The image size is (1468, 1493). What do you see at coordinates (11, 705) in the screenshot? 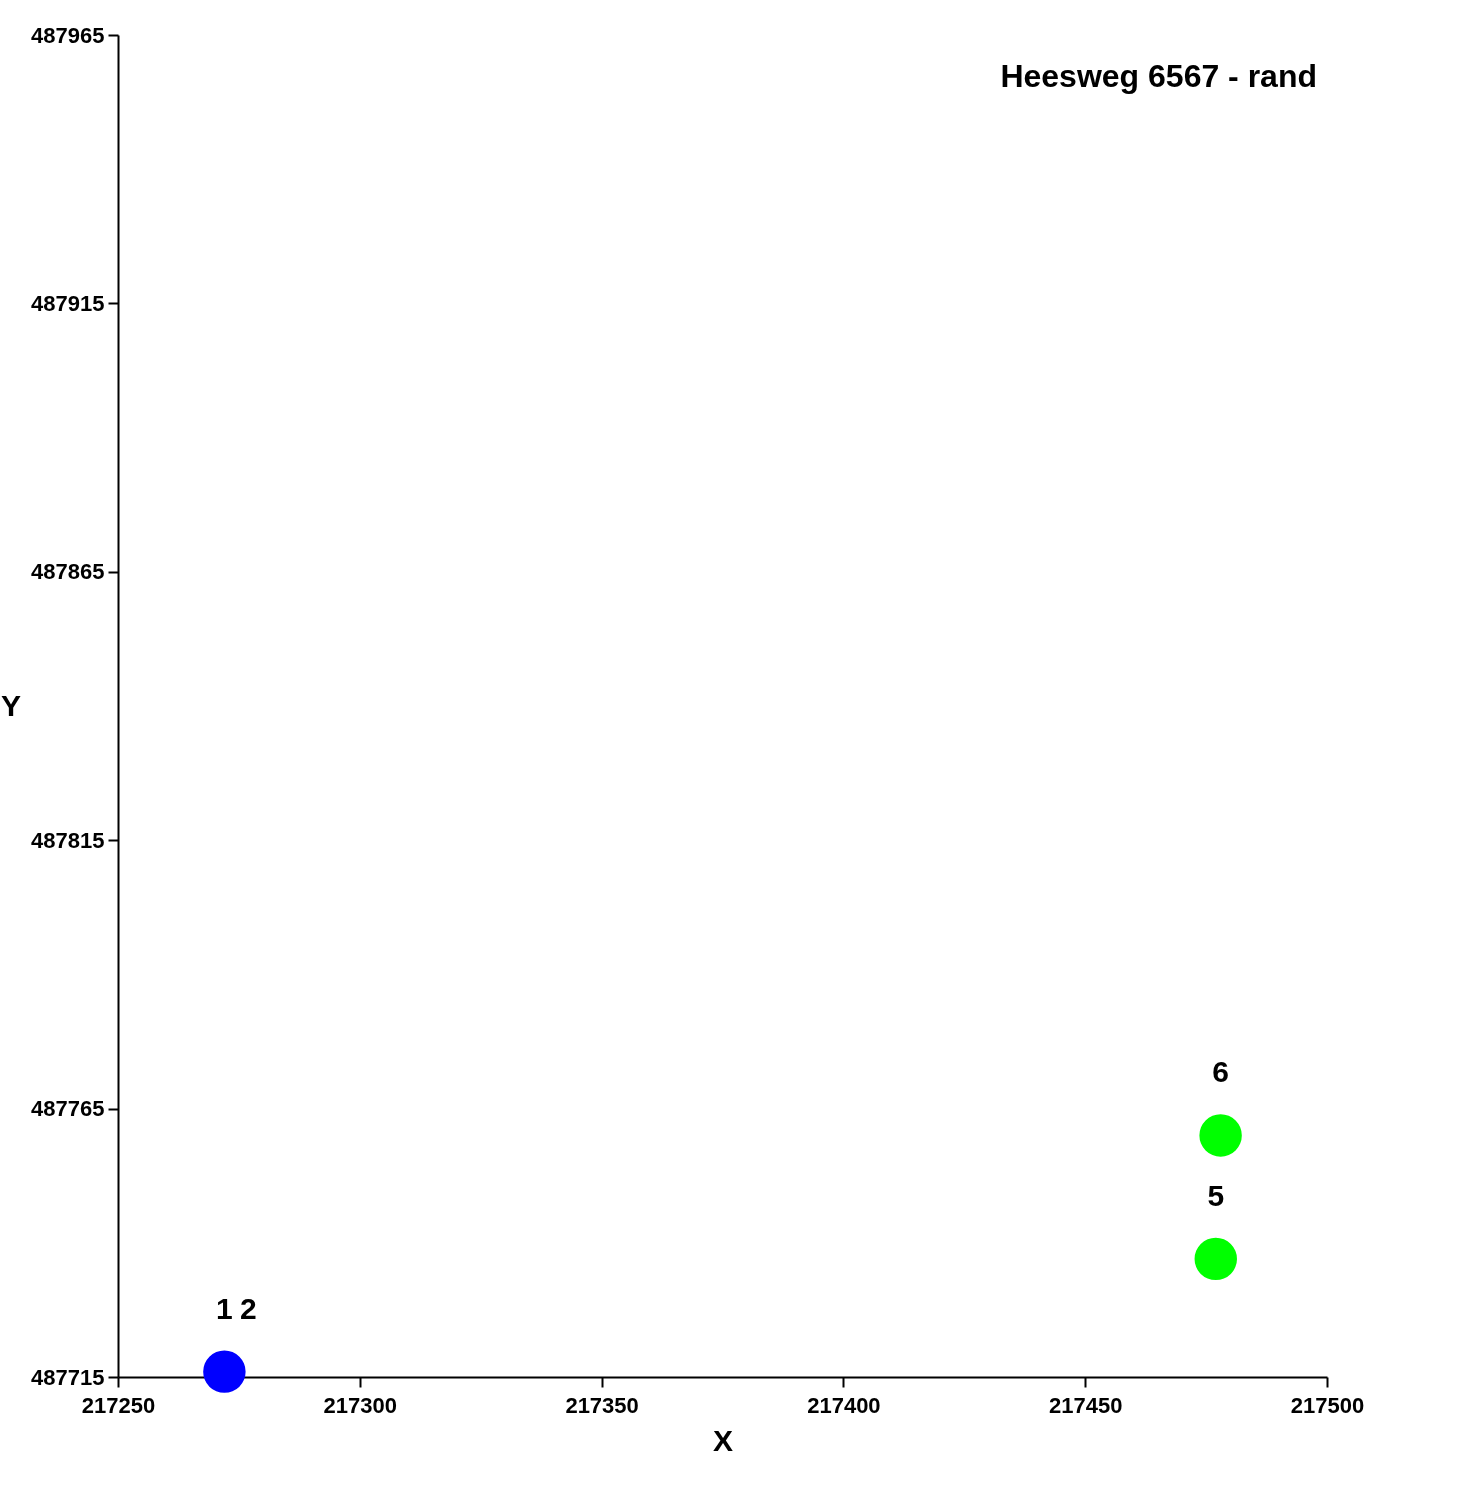
I see `y-axis-title: Y` at bounding box center [11, 705].